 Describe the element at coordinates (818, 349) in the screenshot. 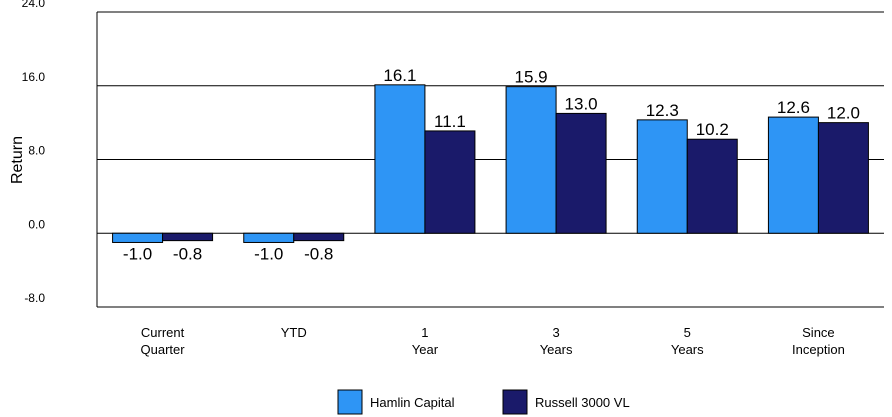

I see `x-tick-label: Inception` at that location.